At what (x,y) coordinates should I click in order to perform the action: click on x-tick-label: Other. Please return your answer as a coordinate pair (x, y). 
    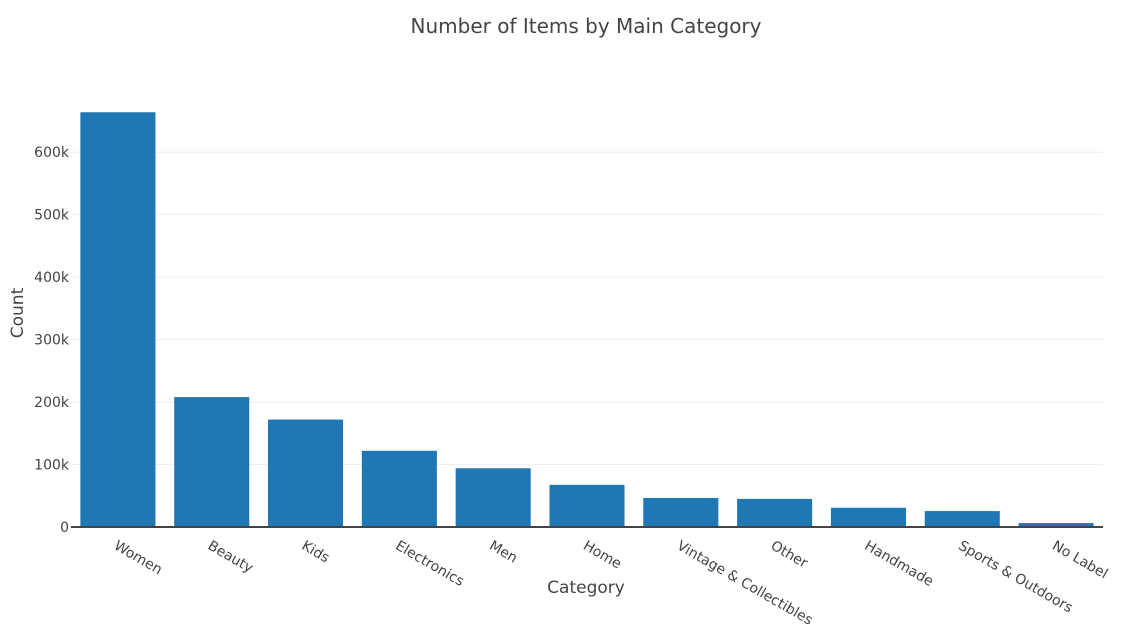
    Looking at the image, I should click on (789, 555).